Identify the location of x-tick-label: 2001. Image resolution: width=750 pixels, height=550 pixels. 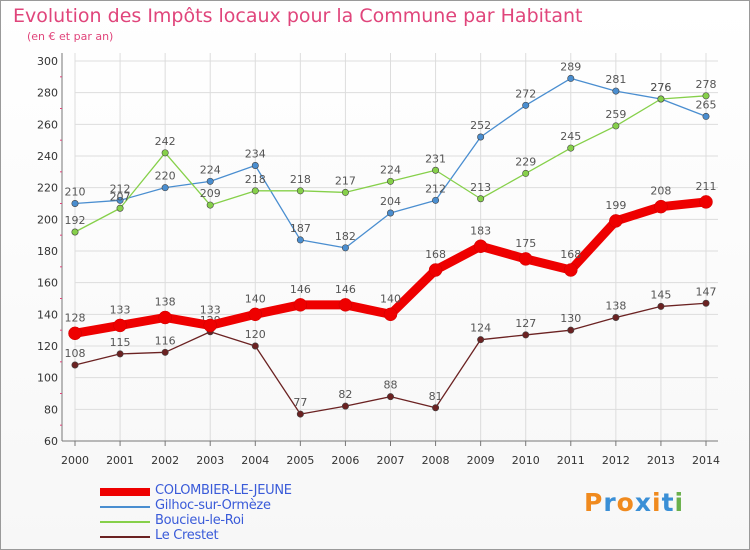
(120, 460).